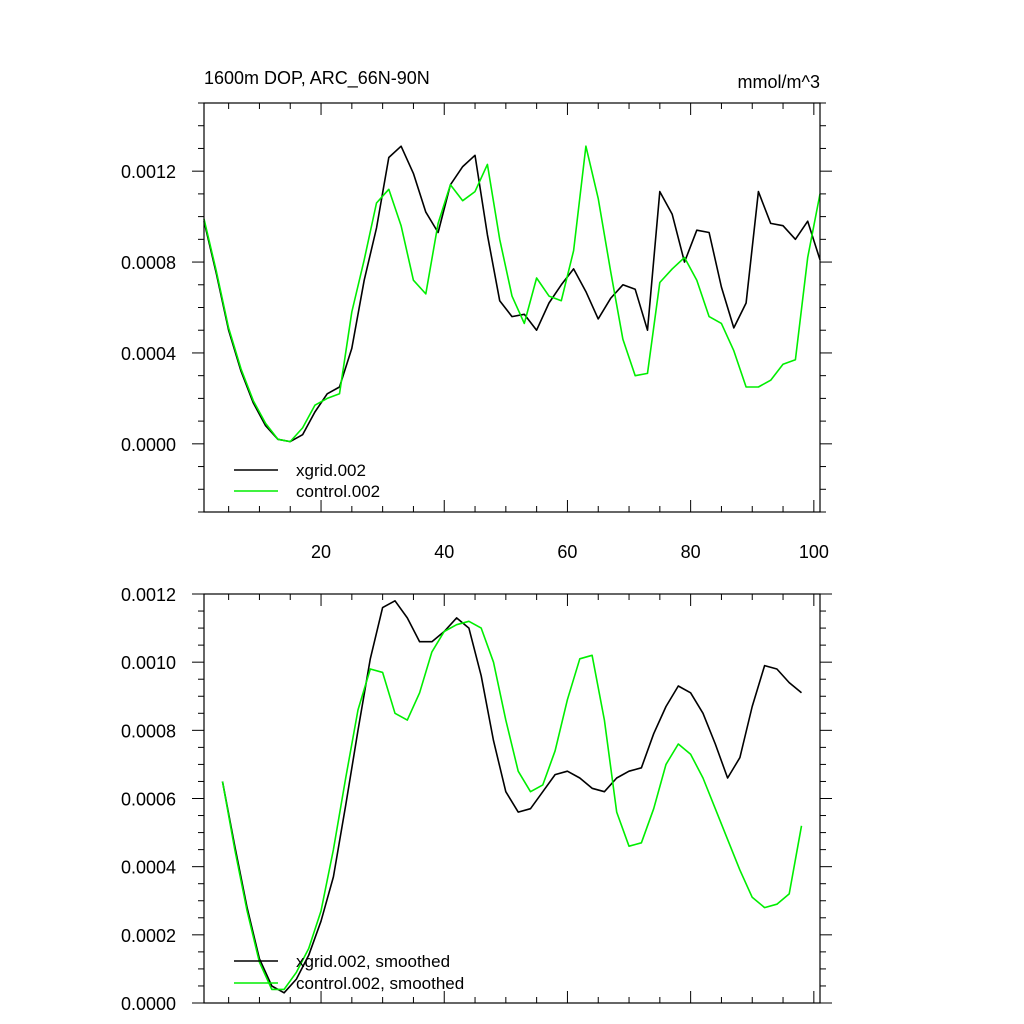  Describe the element at coordinates (321, 552) in the screenshot. I see `x-tick-label: 20` at that location.